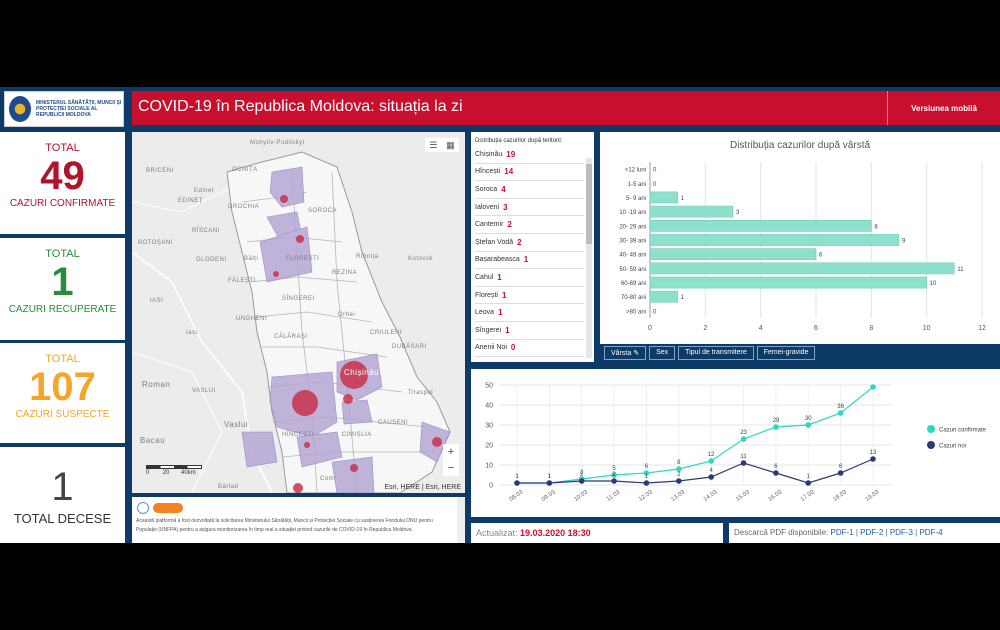 The image size is (1000, 630). What do you see at coordinates (529, 208) in the screenshot?
I see `district-row: Ialoveni 3` at bounding box center [529, 208].